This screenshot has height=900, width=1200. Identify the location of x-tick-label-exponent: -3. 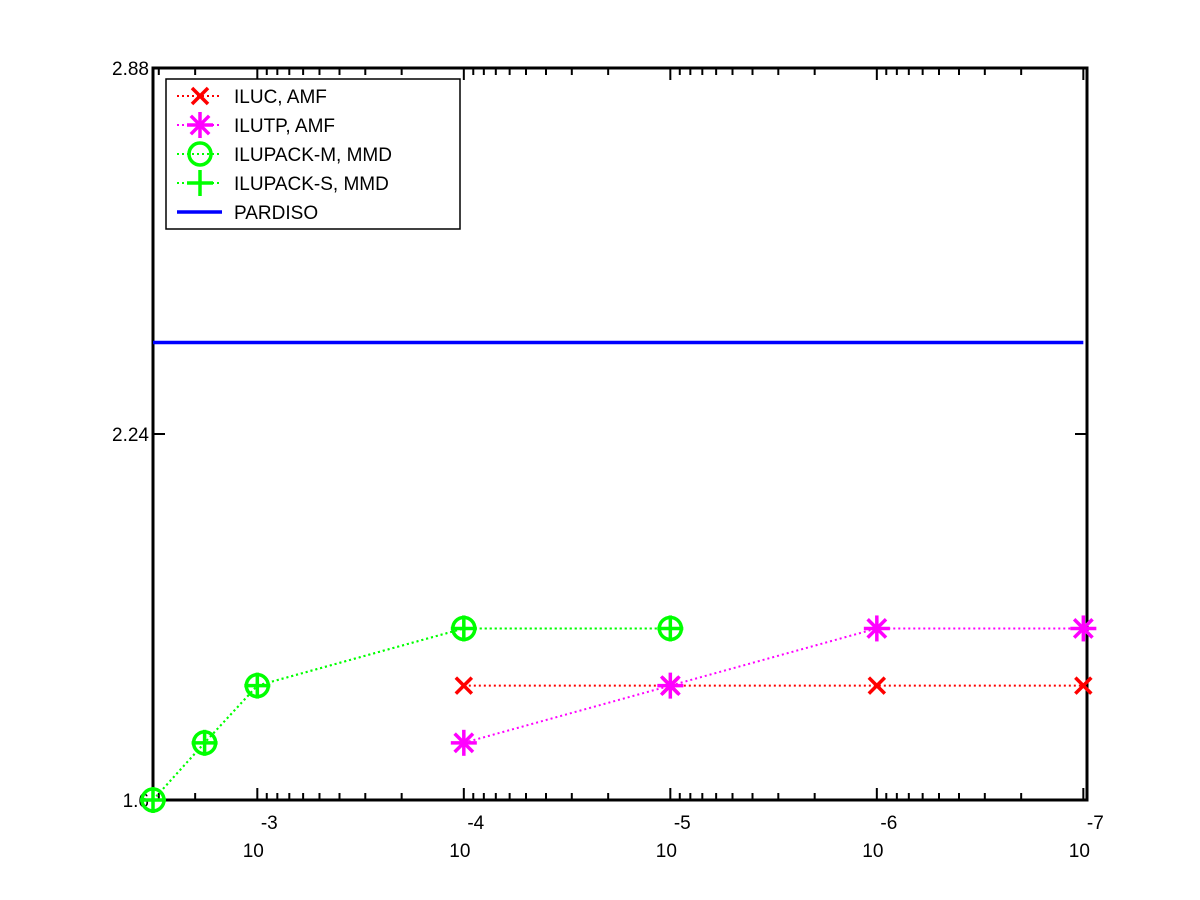
(269, 823).